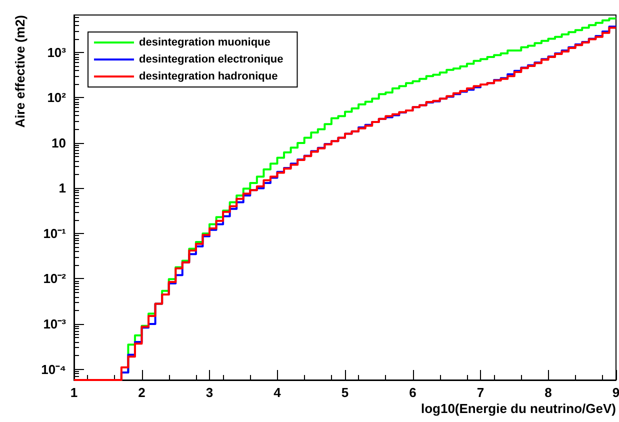  What do you see at coordinates (59, 142) in the screenshot?
I see `y-tick-label: 10` at bounding box center [59, 142].